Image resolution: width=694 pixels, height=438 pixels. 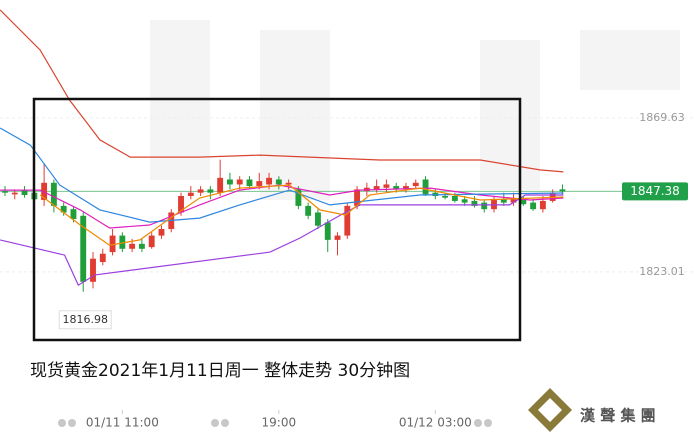 I want to click on x-tick-label: 01/12 03:00, so click(x=435, y=423).